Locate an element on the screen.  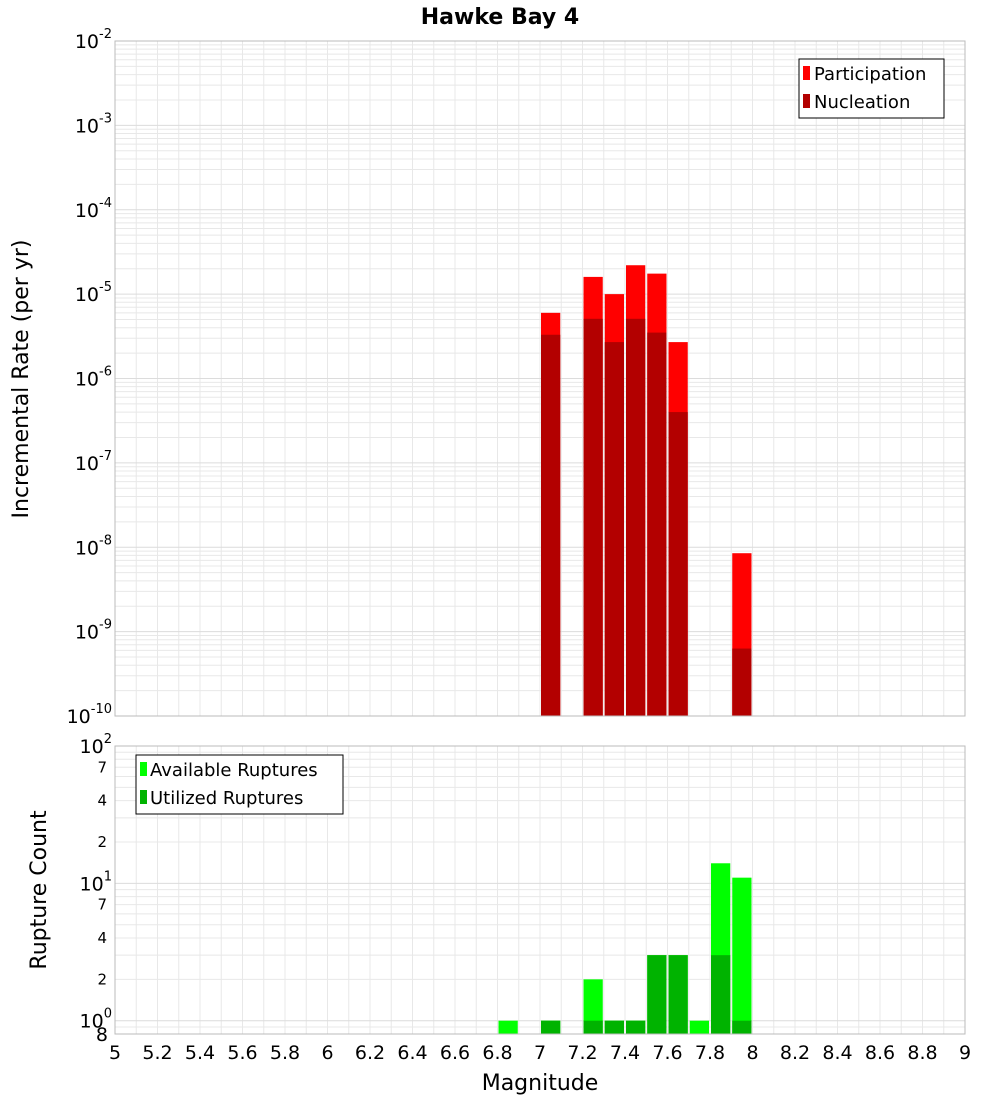
x-tick-label: 8 is located at coordinates (752, 1053).